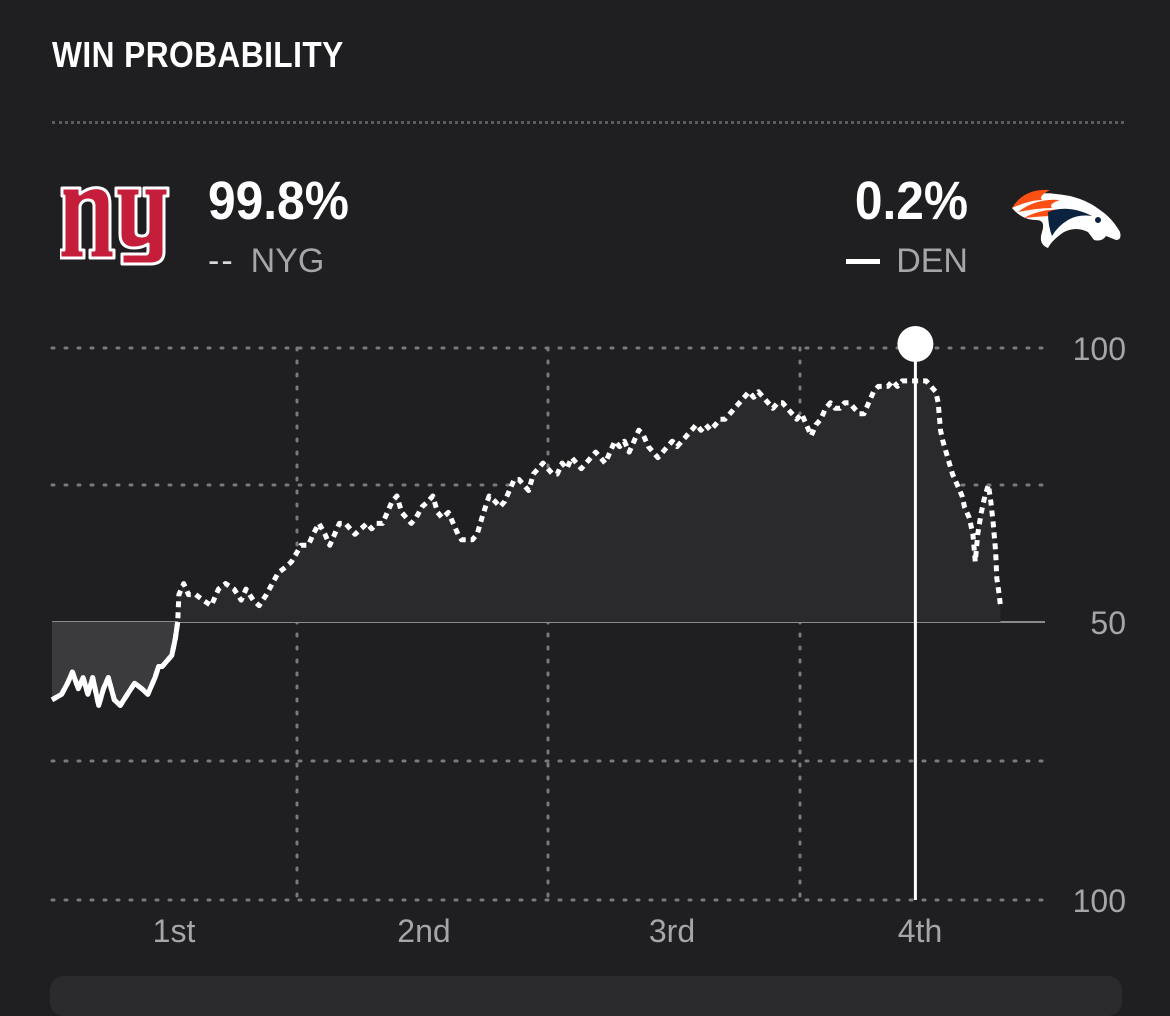  I want to click on away-team-key: DEN, so click(907, 261).